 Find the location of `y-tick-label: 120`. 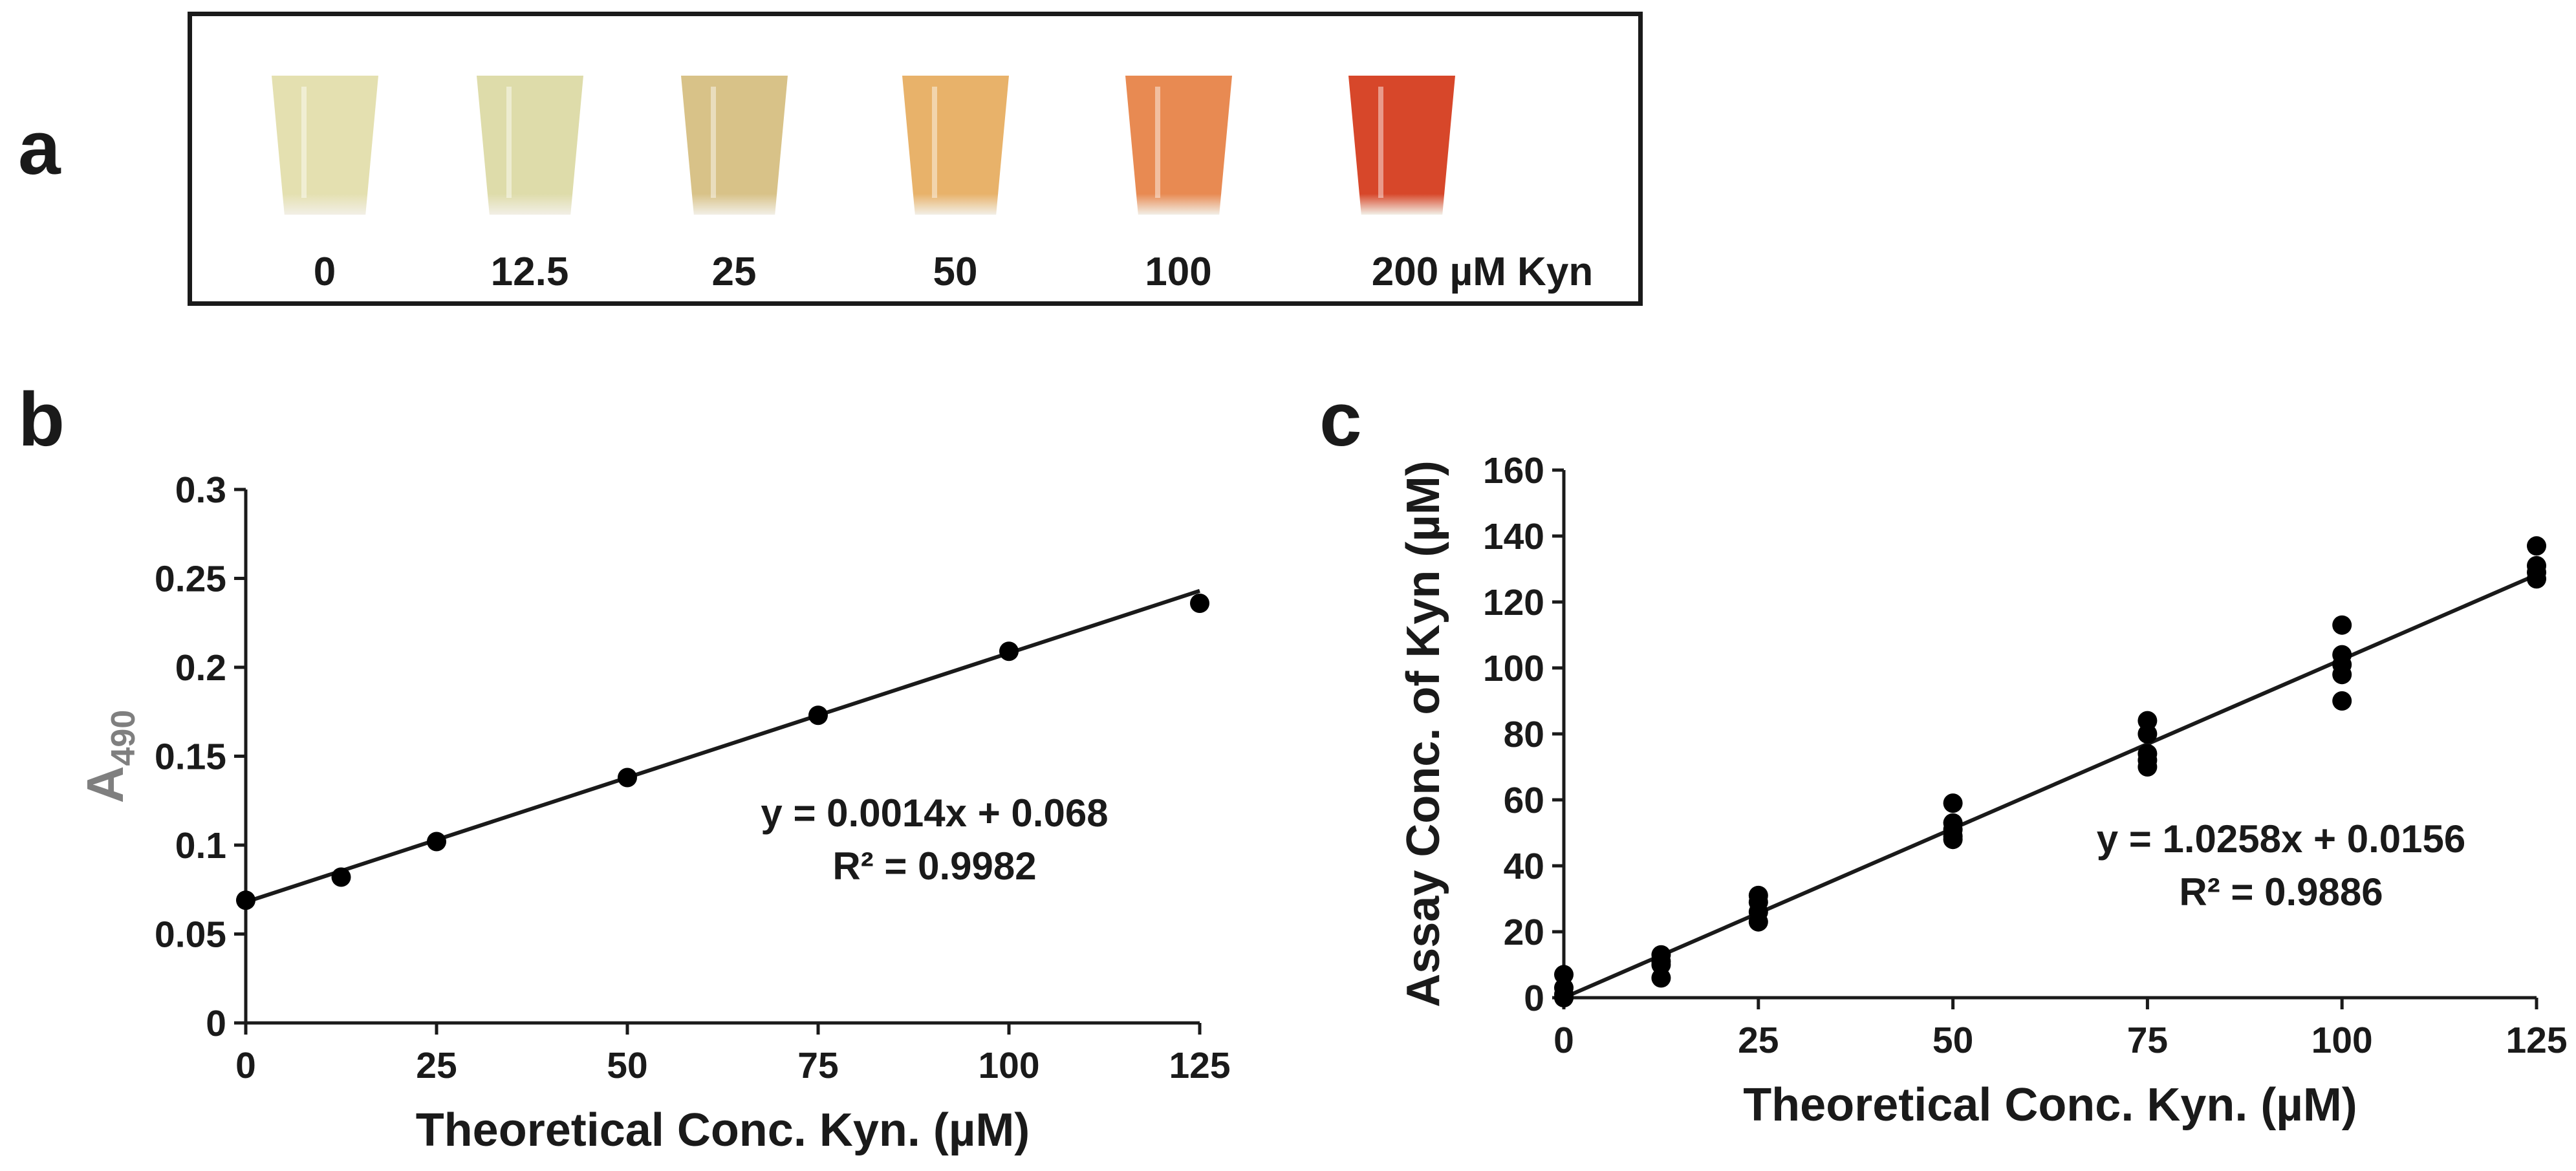

y-tick-label: 120 is located at coordinates (1513, 602).